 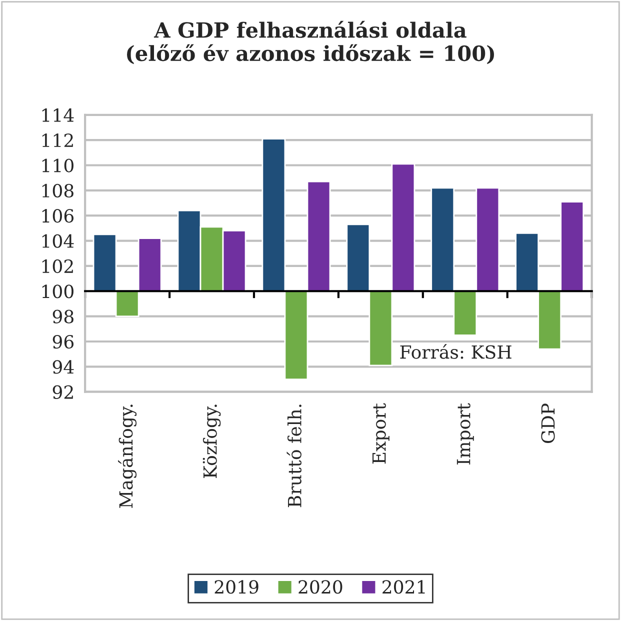 What do you see at coordinates (548, 423) in the screenshot?
I see `x-tick-label: GDP` at bounding box center [548, 423].